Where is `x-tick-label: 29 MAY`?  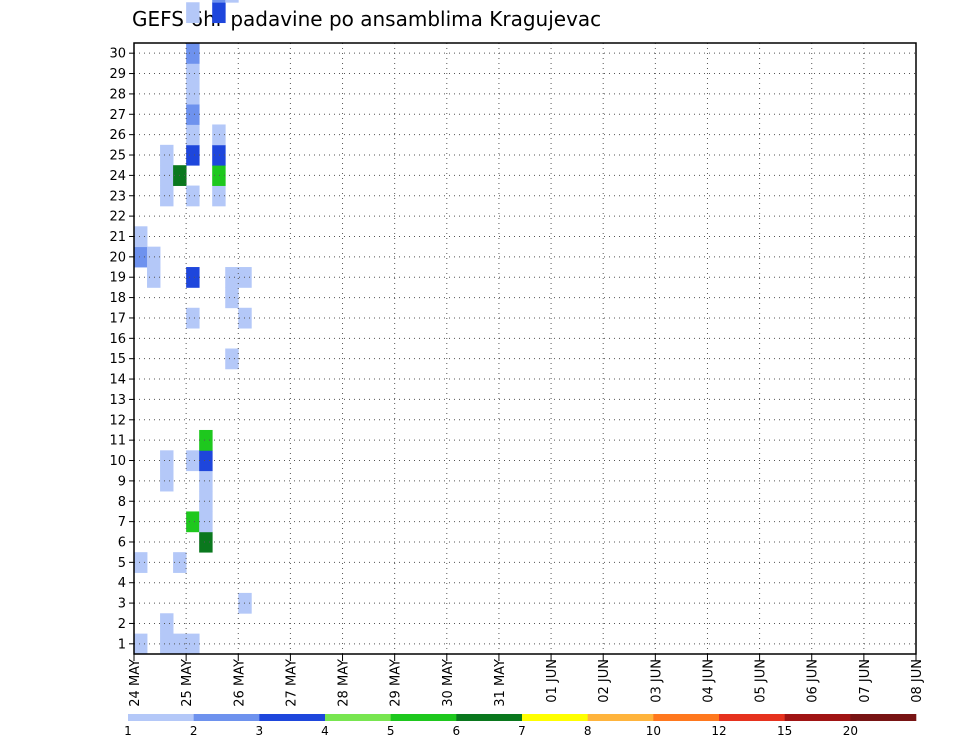
x-tick-label: 29 MAY is located at coordinates (396, 683).